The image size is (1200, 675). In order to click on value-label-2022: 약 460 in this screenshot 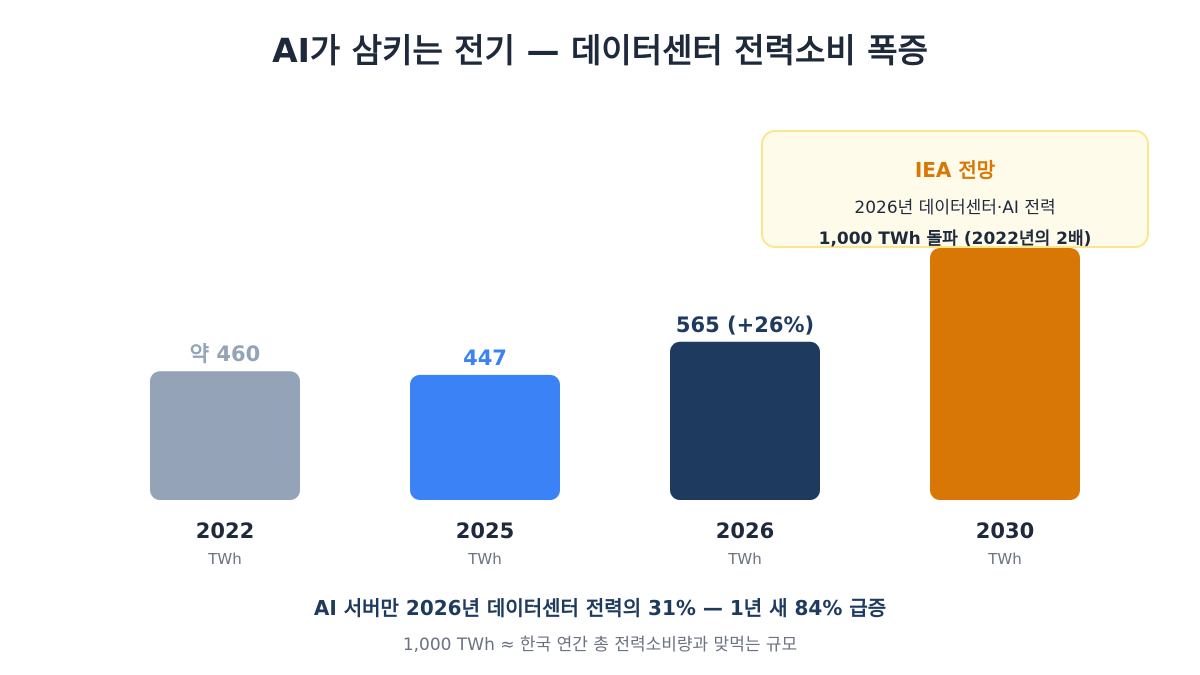, I will do `click(225, 354)`.